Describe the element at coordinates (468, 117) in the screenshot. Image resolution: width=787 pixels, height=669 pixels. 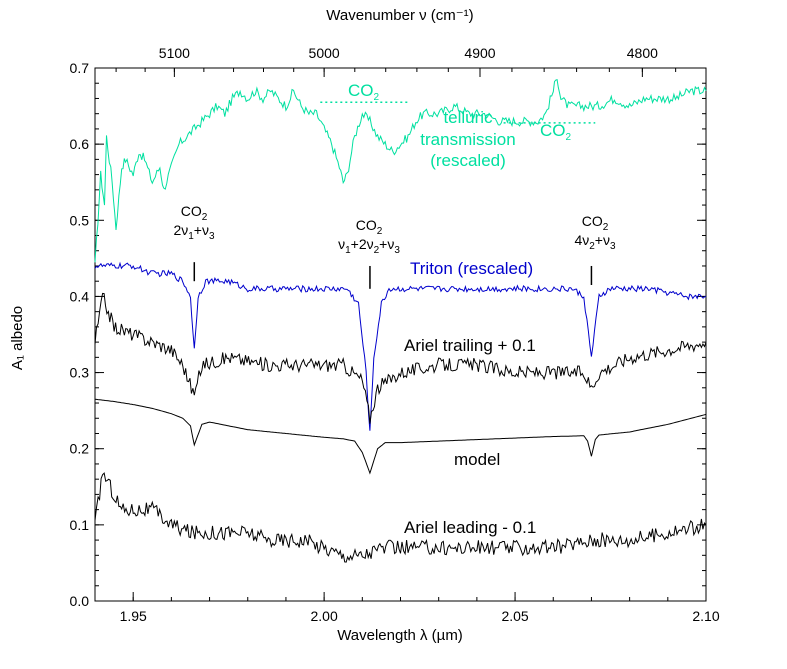
I see `telluric-label-line1: telluric` at that location.